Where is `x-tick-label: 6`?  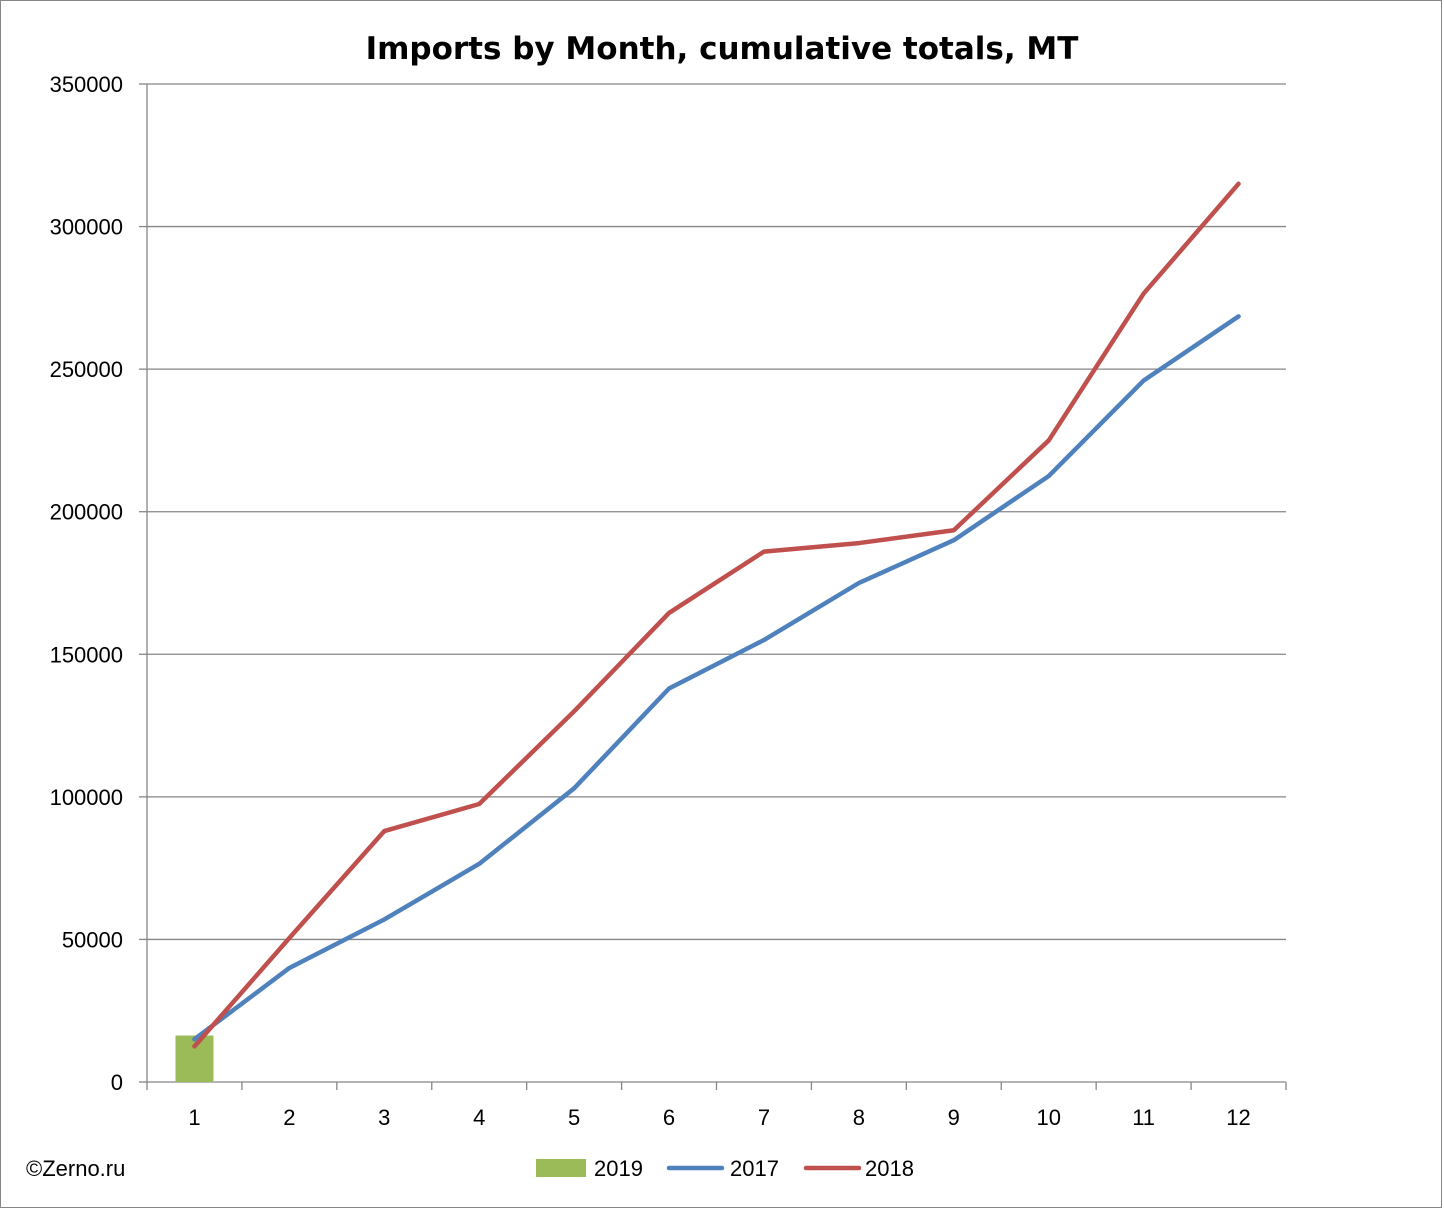
x-tick-label: 6 is located at coordinates (669, 1117).